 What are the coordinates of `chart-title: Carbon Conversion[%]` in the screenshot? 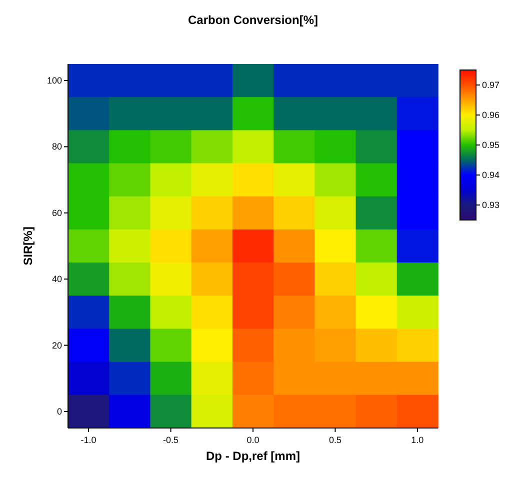 It's located at (253, 20).